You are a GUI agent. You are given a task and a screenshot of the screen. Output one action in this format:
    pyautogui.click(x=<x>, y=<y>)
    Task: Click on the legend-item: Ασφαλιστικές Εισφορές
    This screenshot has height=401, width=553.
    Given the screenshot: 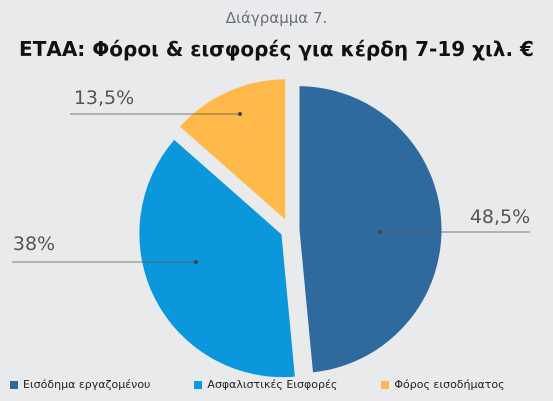 What is the action you would take?
    pyautogui.click(x=265, y=384)
    